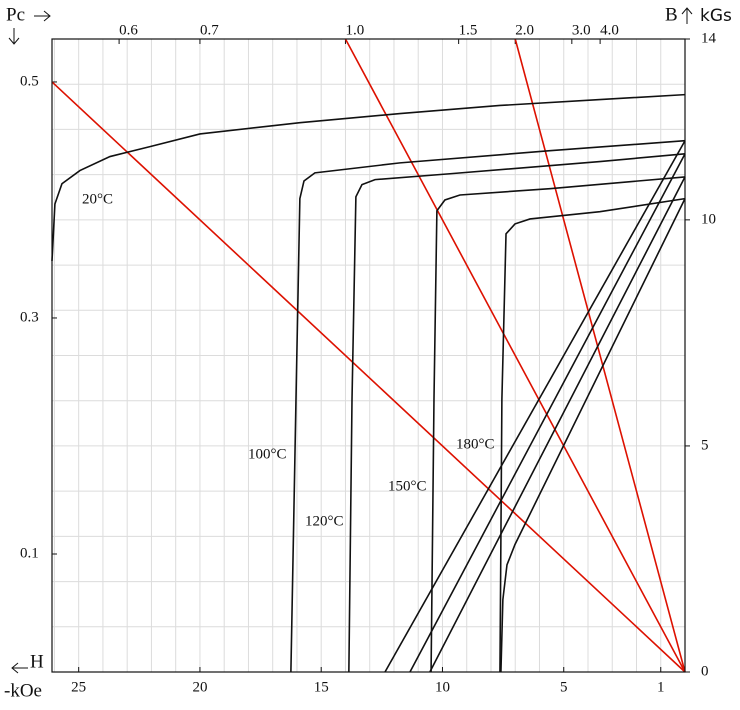 This screenshot has width=740, height=710. Describe the element at coordinates (564, 687) in the screenshot. I see `x-tick-label: 5` at that location.